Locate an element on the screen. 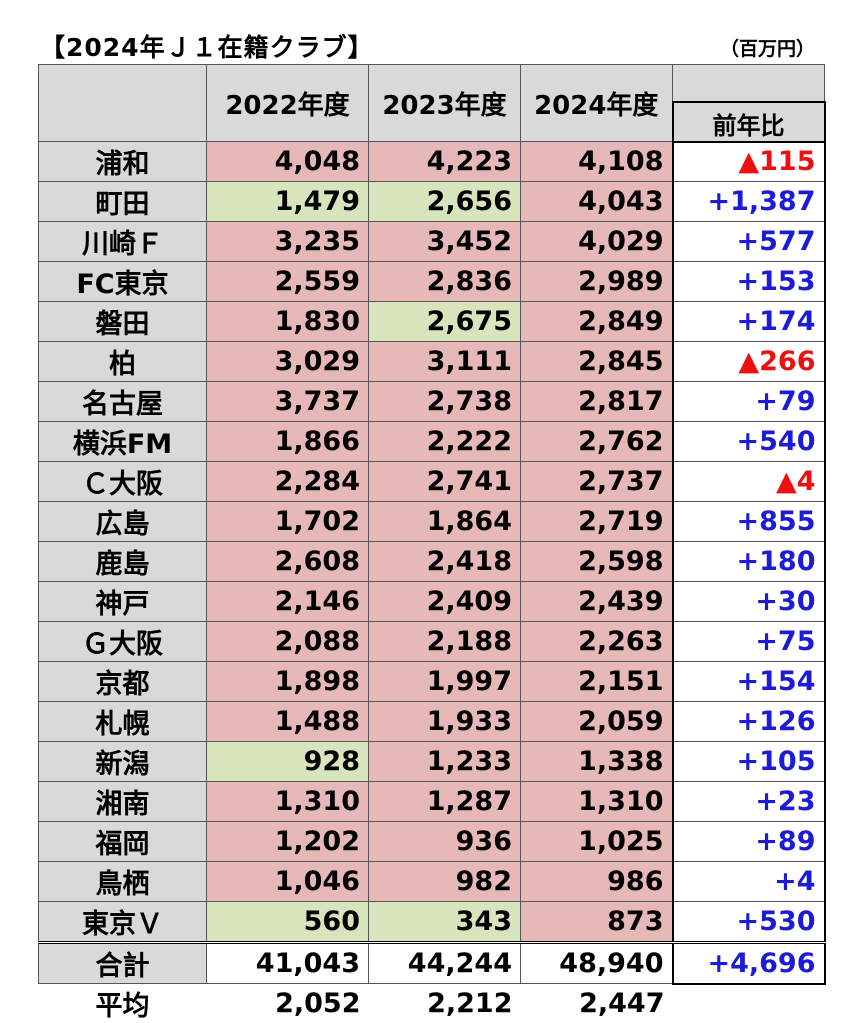 The height and width of the screenshot is (1023, 867). club-name: 川崎Ｆ is located at coordinates (122, 241).